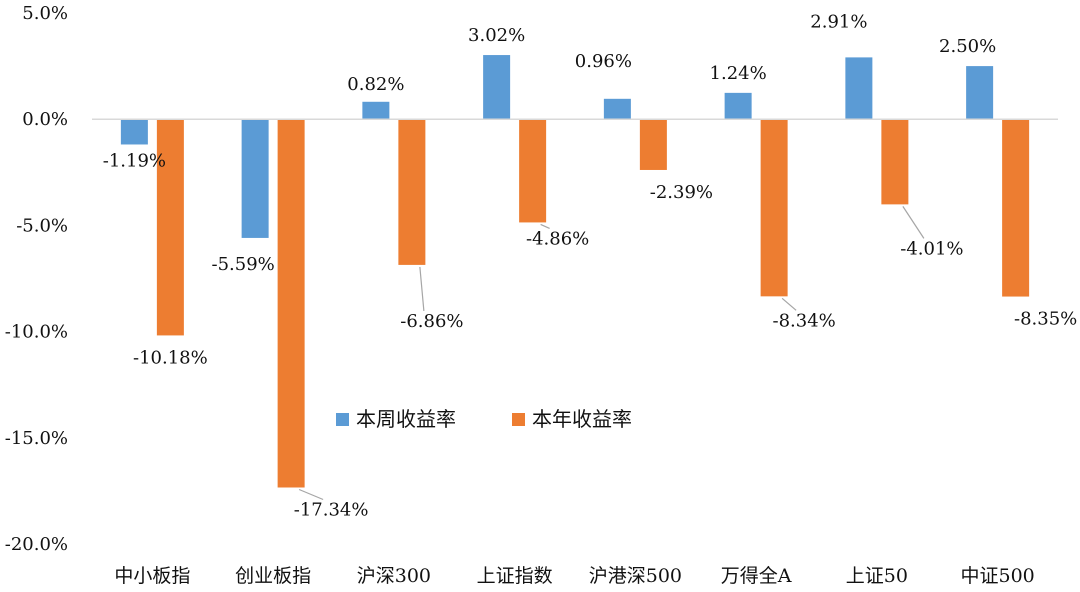 The width and height of the screenshot is (1080, 592). What do you see at coordinates (515, 576) in the screenshot?
I see `x-category-label: 上证指数` at bounding box center [515, 576].